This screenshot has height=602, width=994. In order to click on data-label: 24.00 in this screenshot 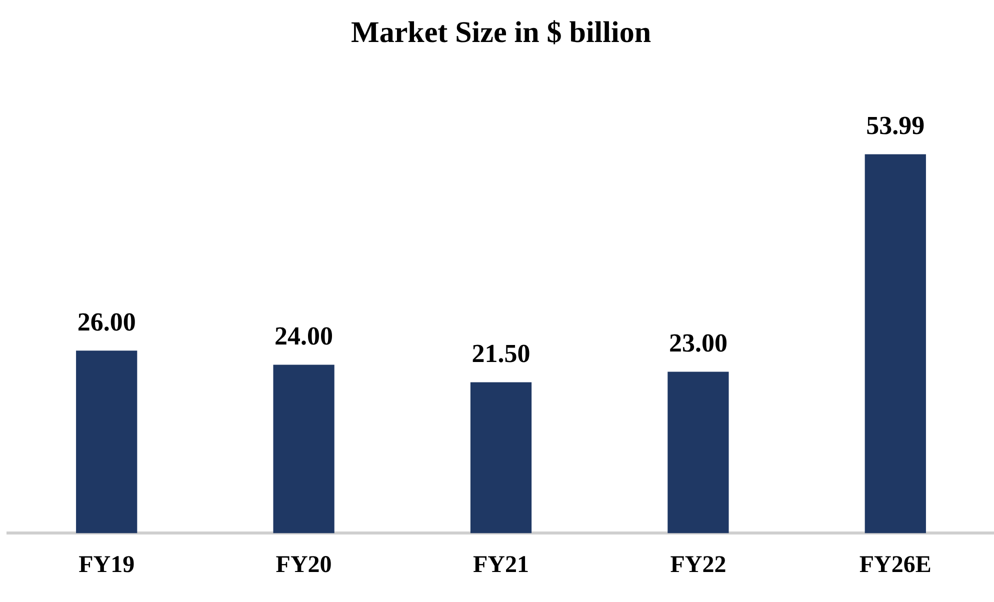, I will do `click(304, 335)`.